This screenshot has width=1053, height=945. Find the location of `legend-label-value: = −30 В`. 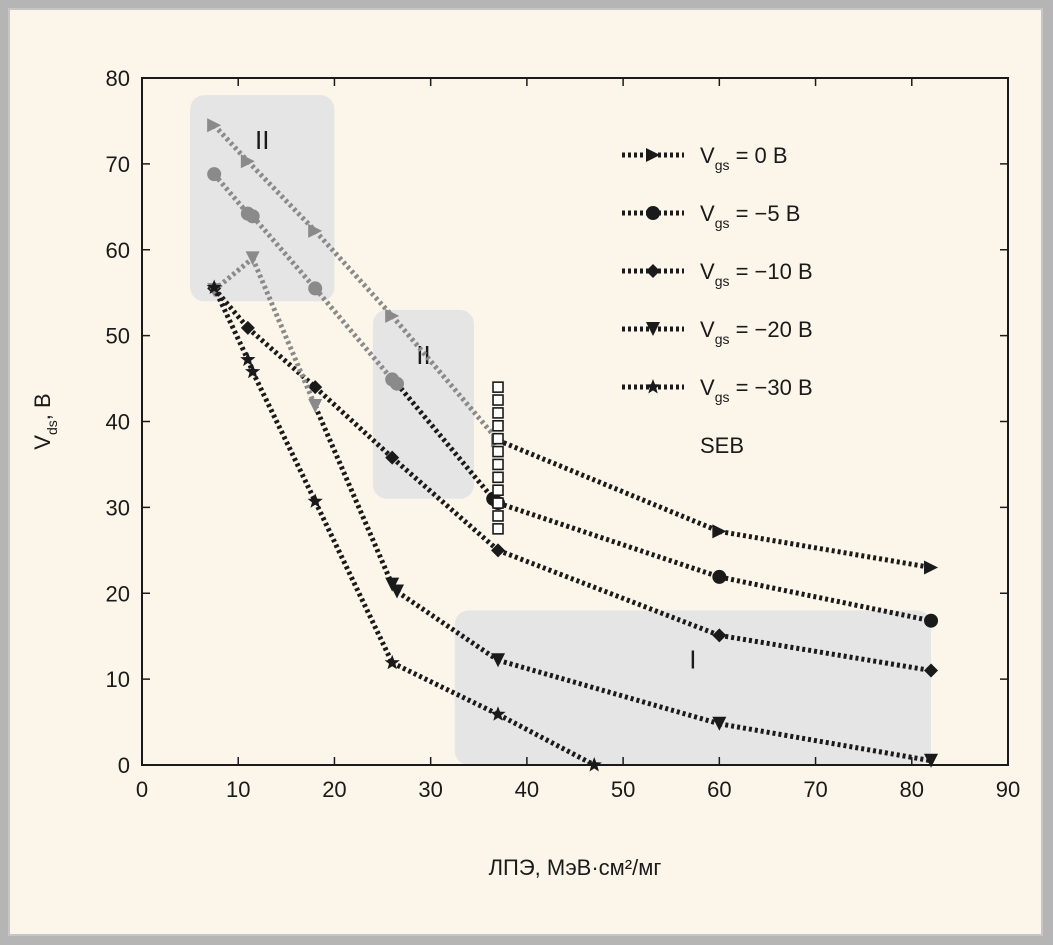

legend-label-value: = −30 В is located at coordinates (770, 387).